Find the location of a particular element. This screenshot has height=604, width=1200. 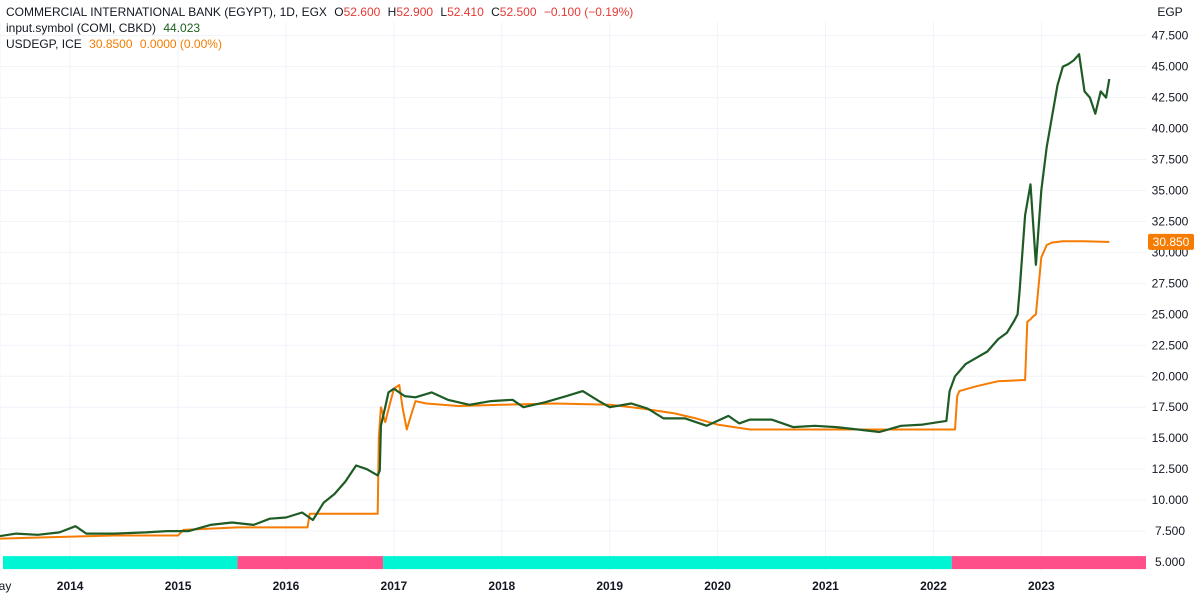

x-tick-label: 2017 is located at coordinates (394, 586).